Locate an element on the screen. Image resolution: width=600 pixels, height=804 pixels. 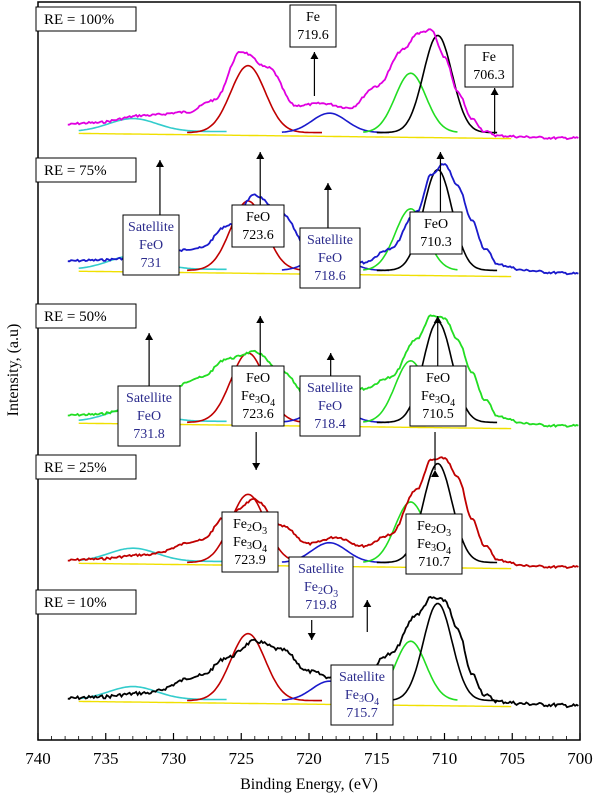
annotation-text: 710.5 is located at coordinates (438, 414).